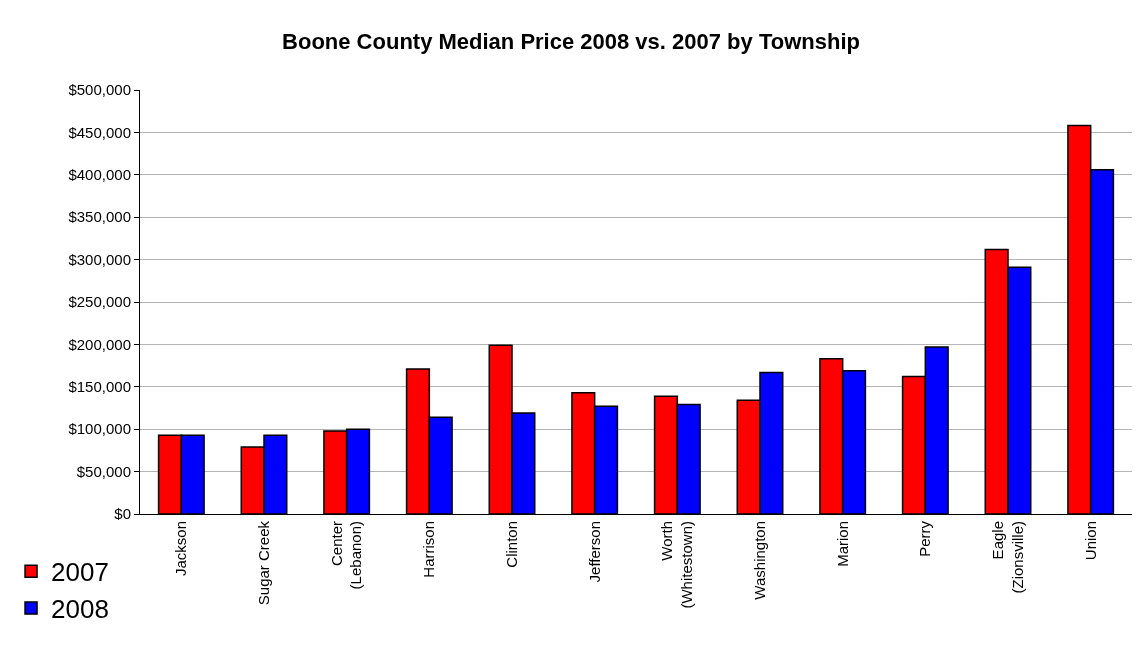 Image resolution: width=1142 pixels, height=664 pixels. I want to click on y-tick-label: $500,000, so click(99, 90).